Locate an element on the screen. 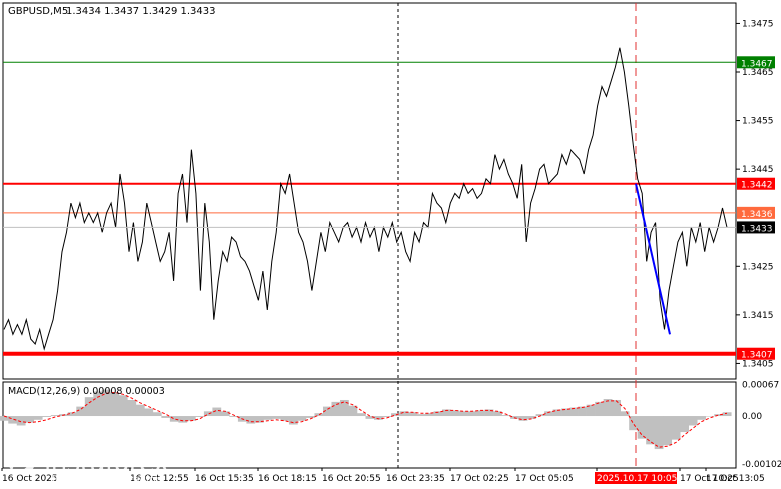  level-tag-1.3467: 1.3467 is located at coordinates (757, 64).